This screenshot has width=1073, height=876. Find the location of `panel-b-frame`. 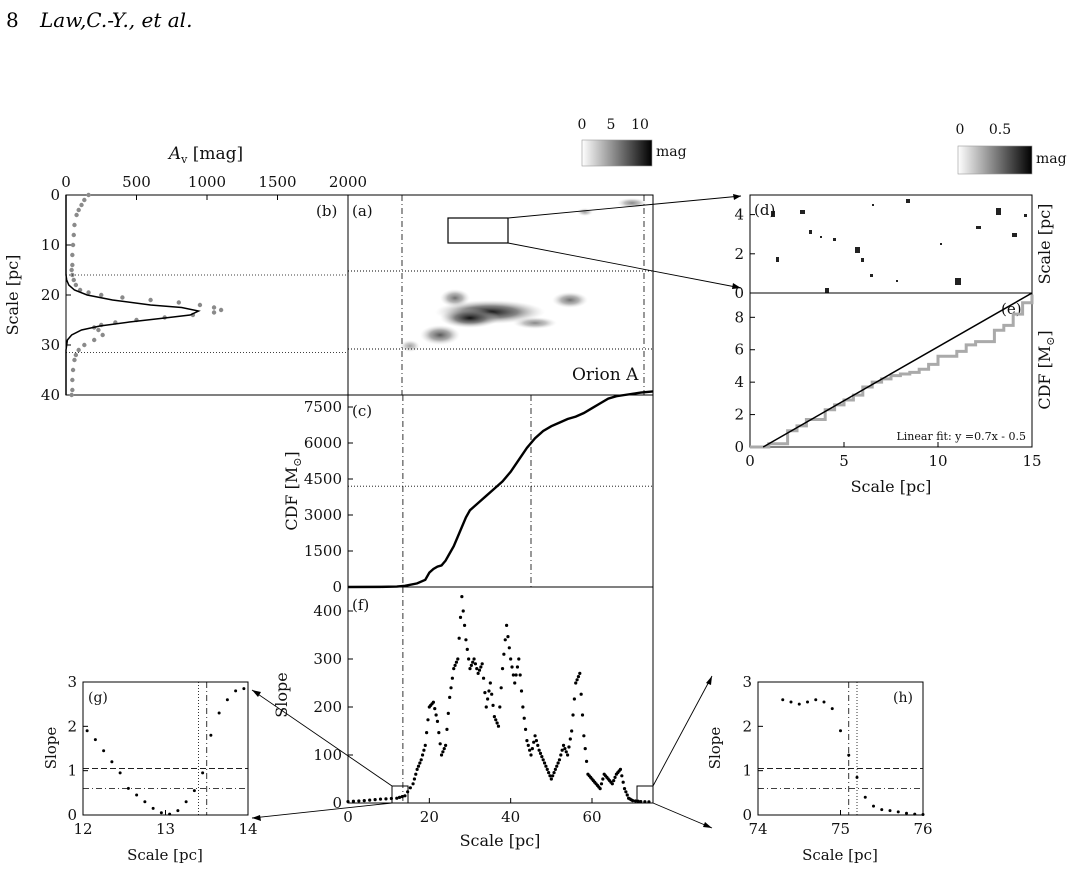

panel-b-frame is located at coordinates (207, 295).